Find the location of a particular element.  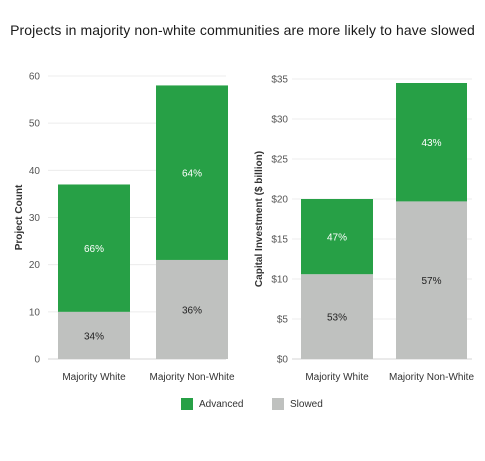

y-tick-label: $0 is located at coordinates (283, 360).